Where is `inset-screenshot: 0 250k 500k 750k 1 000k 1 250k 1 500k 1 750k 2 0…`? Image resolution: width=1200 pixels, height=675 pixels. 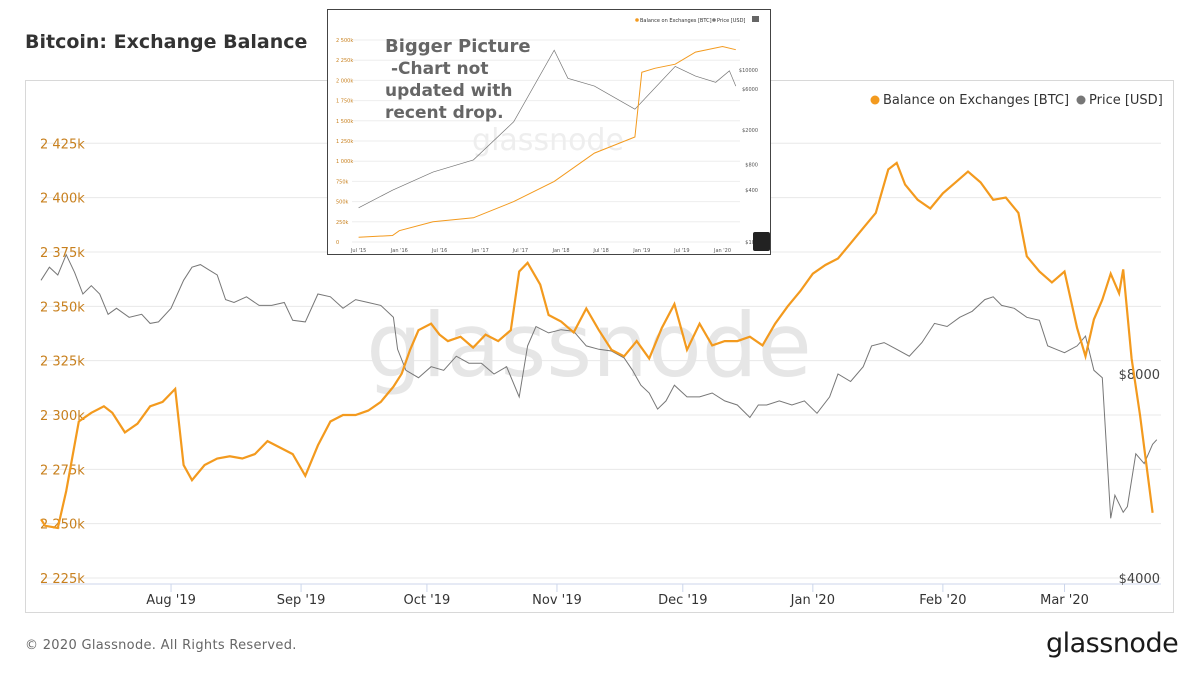 inset-screenshot: 0 250k 500k 750k 1 000k 1 250k 1 500k 1 750k 2 0… is located at coordinates (549, 132).